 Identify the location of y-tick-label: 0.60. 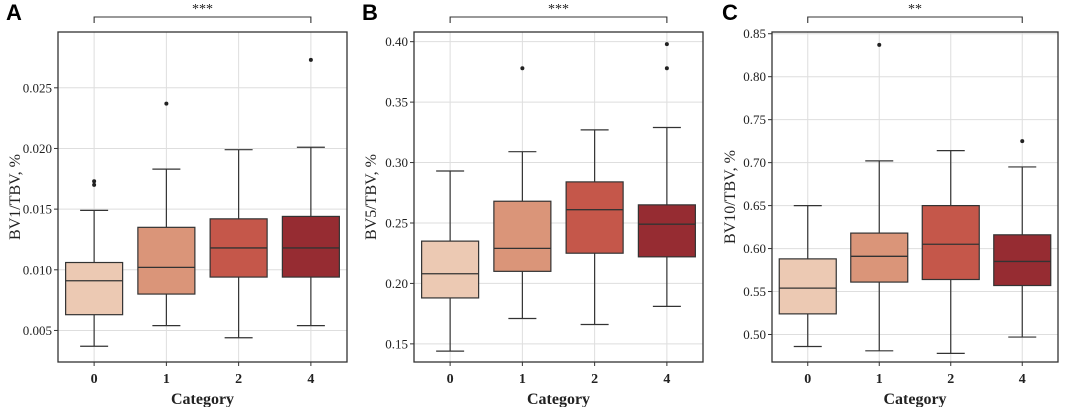
(754, 248).